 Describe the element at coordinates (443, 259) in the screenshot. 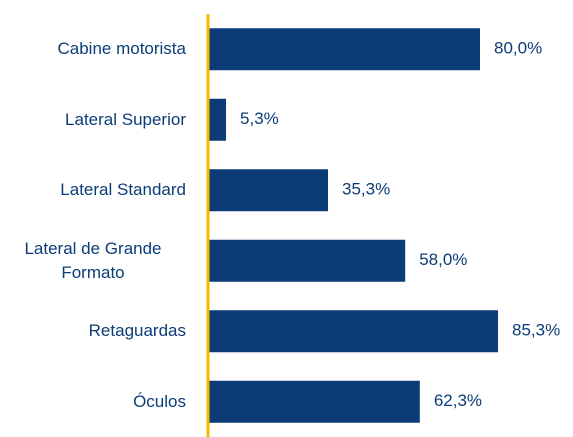

I see `value-label: 58,0%` at that location.